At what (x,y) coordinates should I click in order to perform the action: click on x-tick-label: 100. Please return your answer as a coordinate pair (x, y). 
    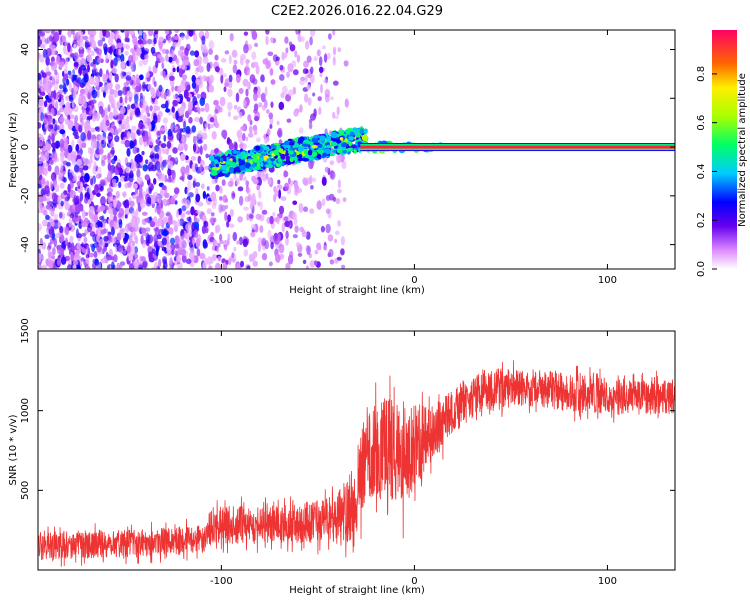
    Looking at the image, I should click on (607, 581).